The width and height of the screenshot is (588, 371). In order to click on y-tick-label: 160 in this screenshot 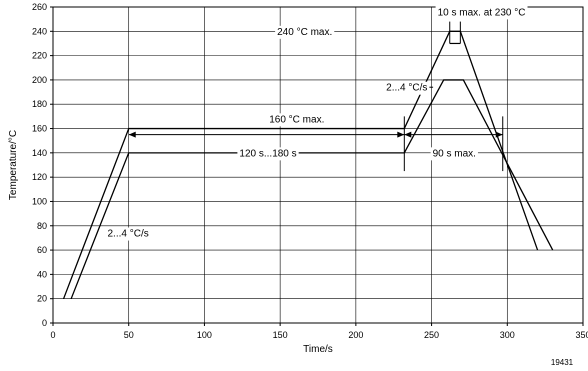, I will do `click(39, 129)`.